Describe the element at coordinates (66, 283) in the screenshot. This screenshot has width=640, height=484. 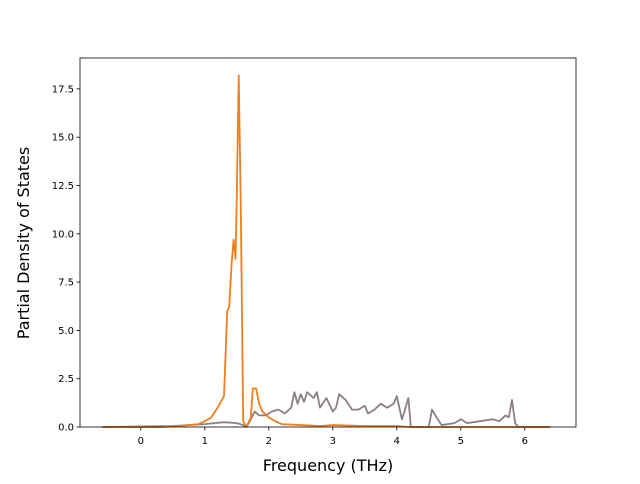
I see `y-tick-label: 7.5` at that location.